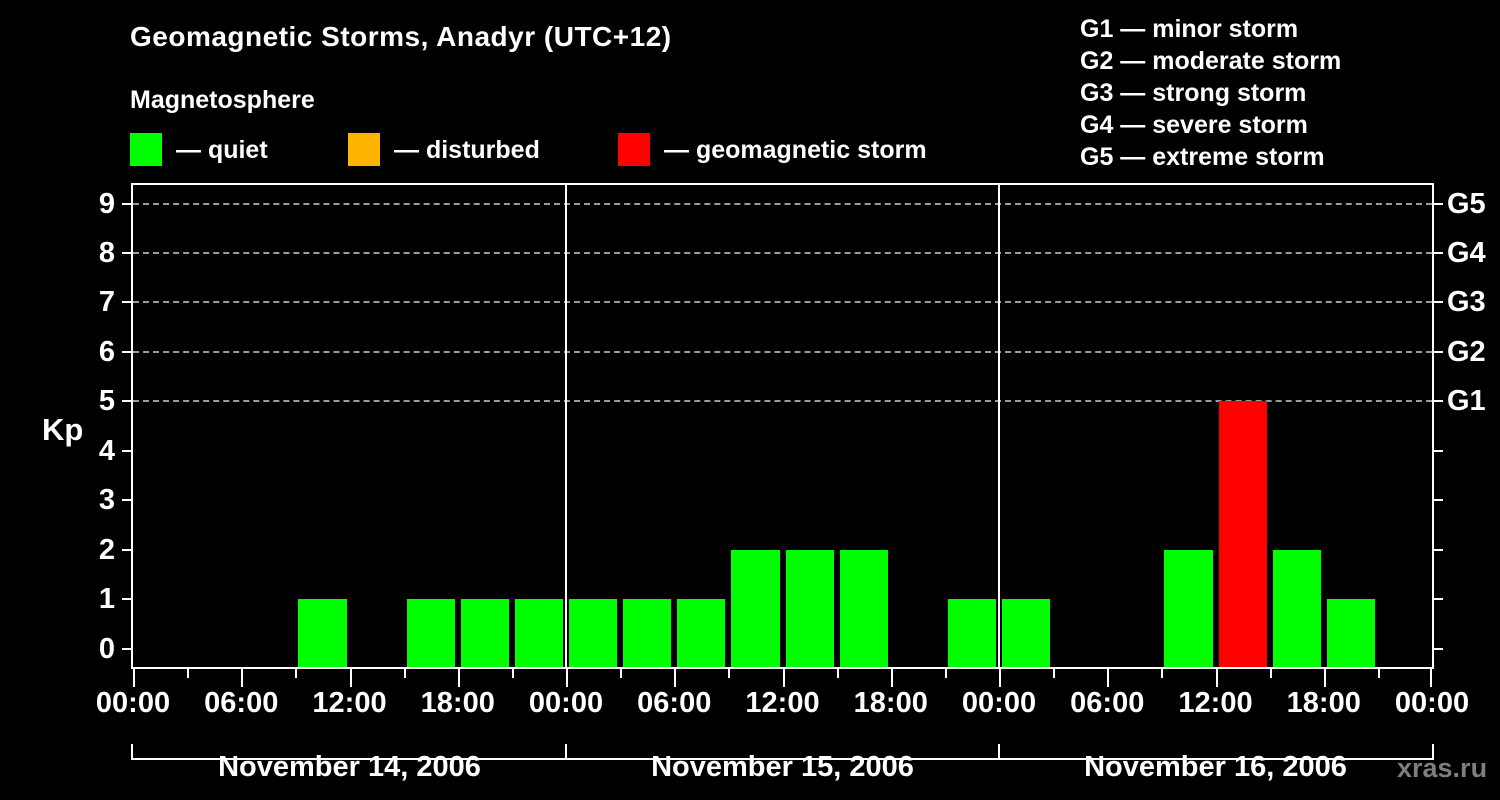  I want to click on legend-item-storm: — geomagnetic storm, so click(778, 150).